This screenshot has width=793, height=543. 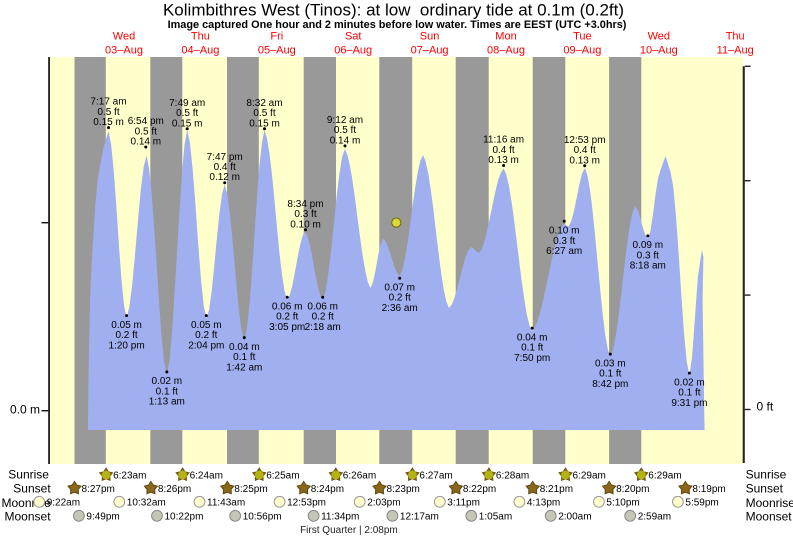 What do you see at coordinates (654, 517) in the screenshot?
I see `svg-text: 2:59am` at bounding box center [654, 517].